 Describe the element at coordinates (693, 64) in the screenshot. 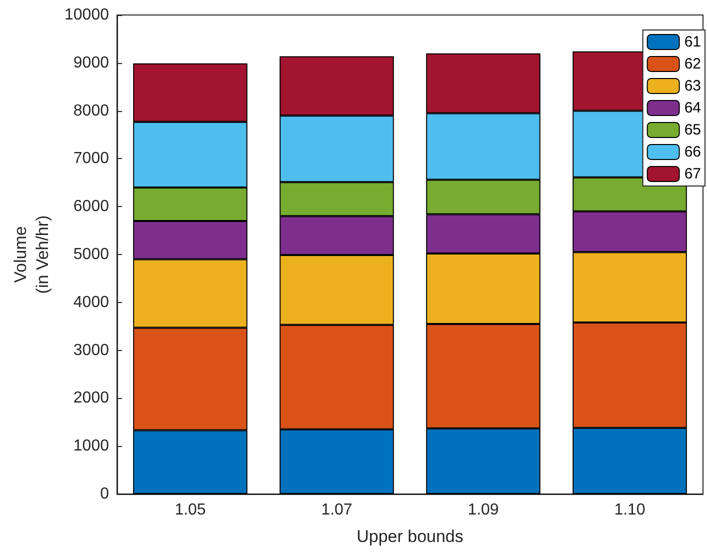

I see `legend-label: 62` at that location.